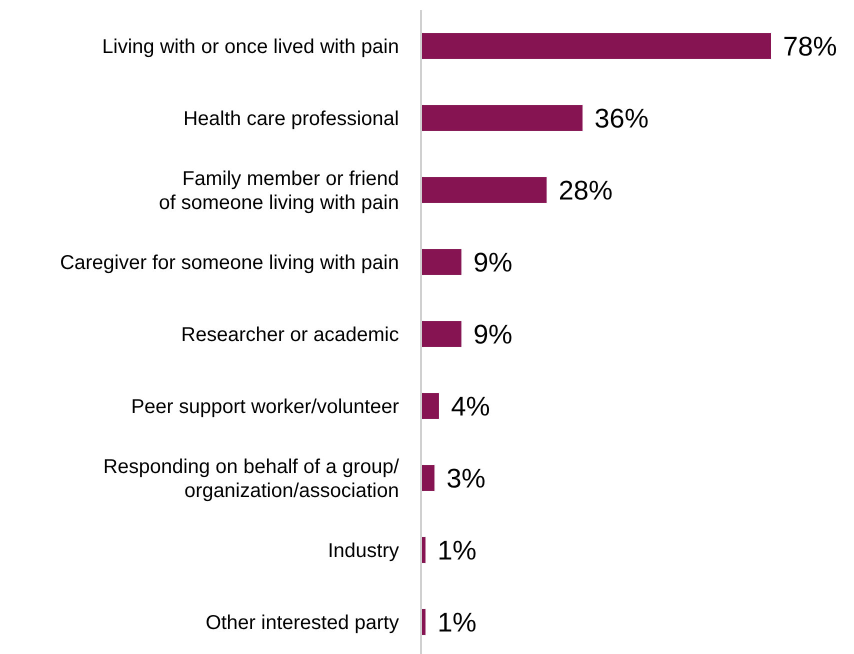  Describe the element at coordinates (302, 623) in the screenshot. I see `y-tick-label: Other interested party` at that location.